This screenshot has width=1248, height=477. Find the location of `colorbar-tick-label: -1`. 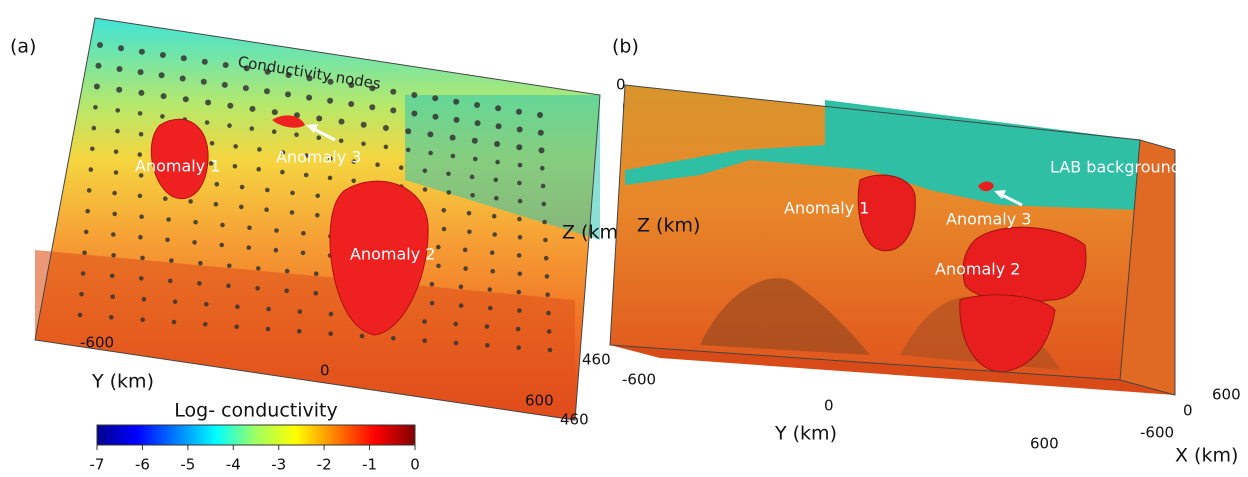

colorbar-tick-label: -1 is located at coordinates (369, 465).